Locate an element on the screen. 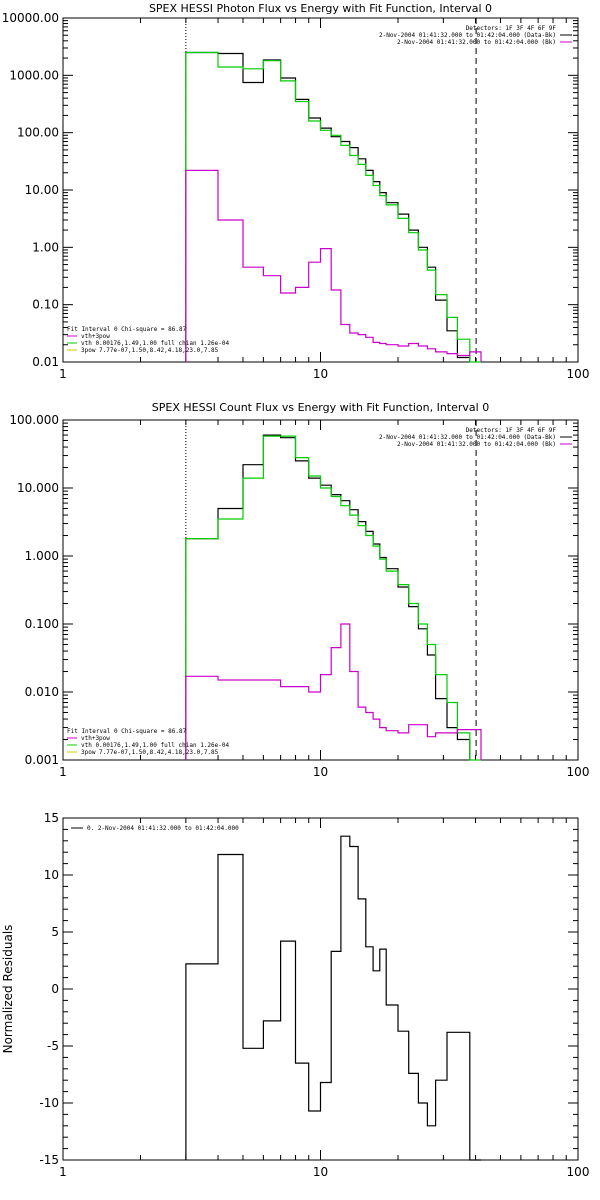  y-tick-label: 0.001 is located at coordinates (42, 760).